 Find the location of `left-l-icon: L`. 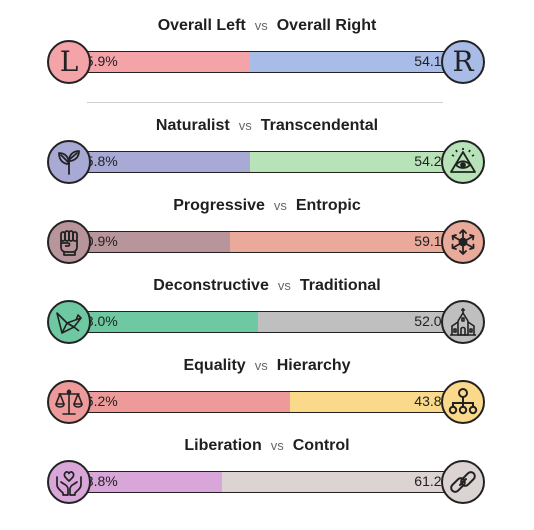

left-l-icon: L is located at coordinates (69, 62).